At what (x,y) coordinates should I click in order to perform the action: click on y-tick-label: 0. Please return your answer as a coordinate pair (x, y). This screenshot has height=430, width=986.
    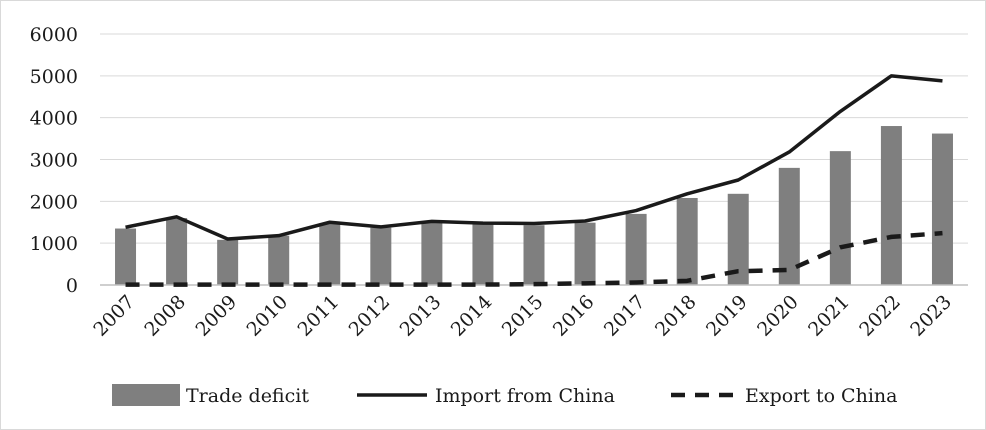
    Looking at the image, I should click on (72, 286).